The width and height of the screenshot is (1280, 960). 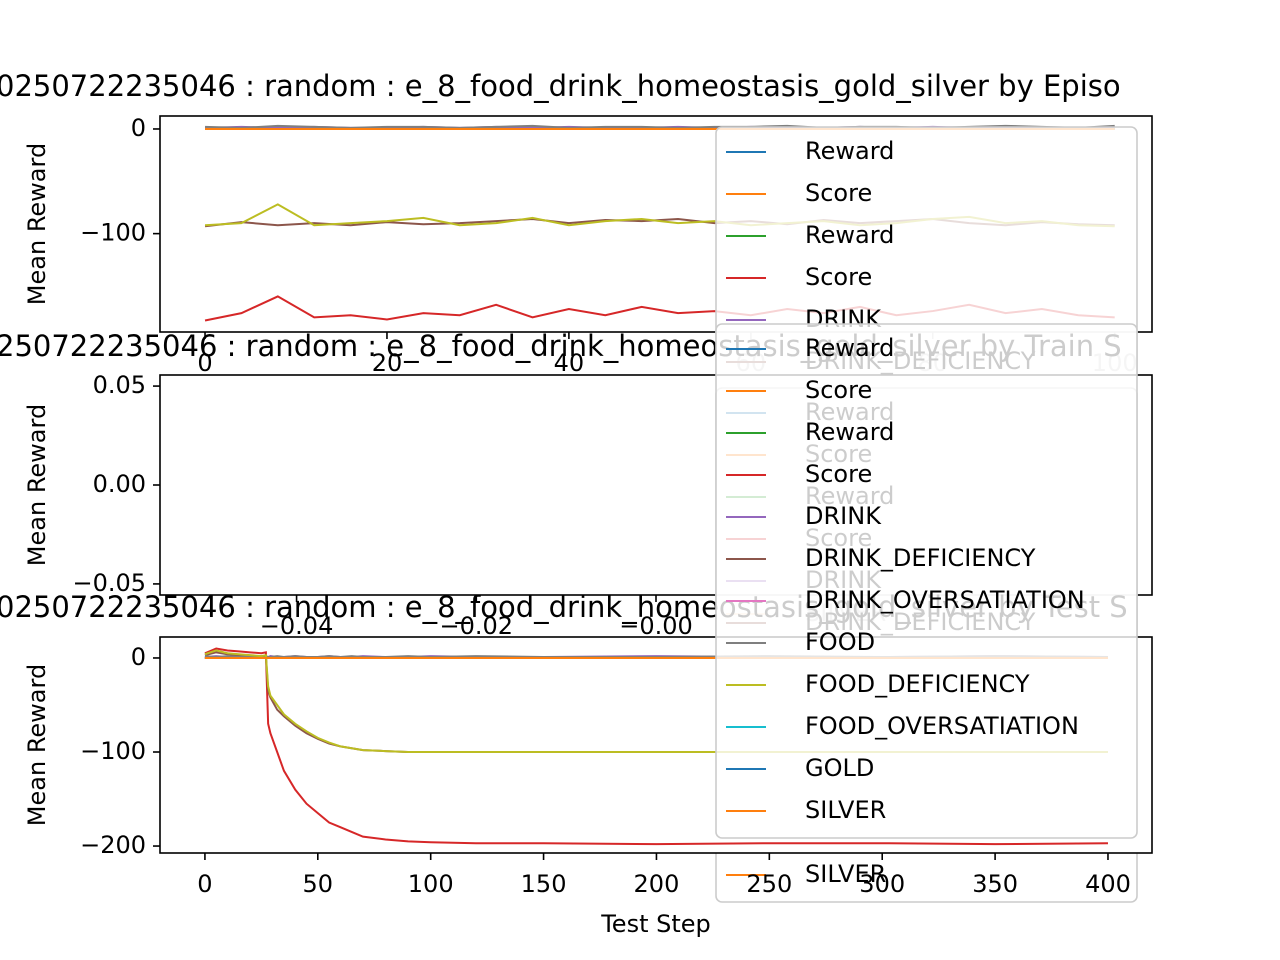 I want to click on legend-label: FOOD_OVERSATIATION, so click(x=942, y=726).